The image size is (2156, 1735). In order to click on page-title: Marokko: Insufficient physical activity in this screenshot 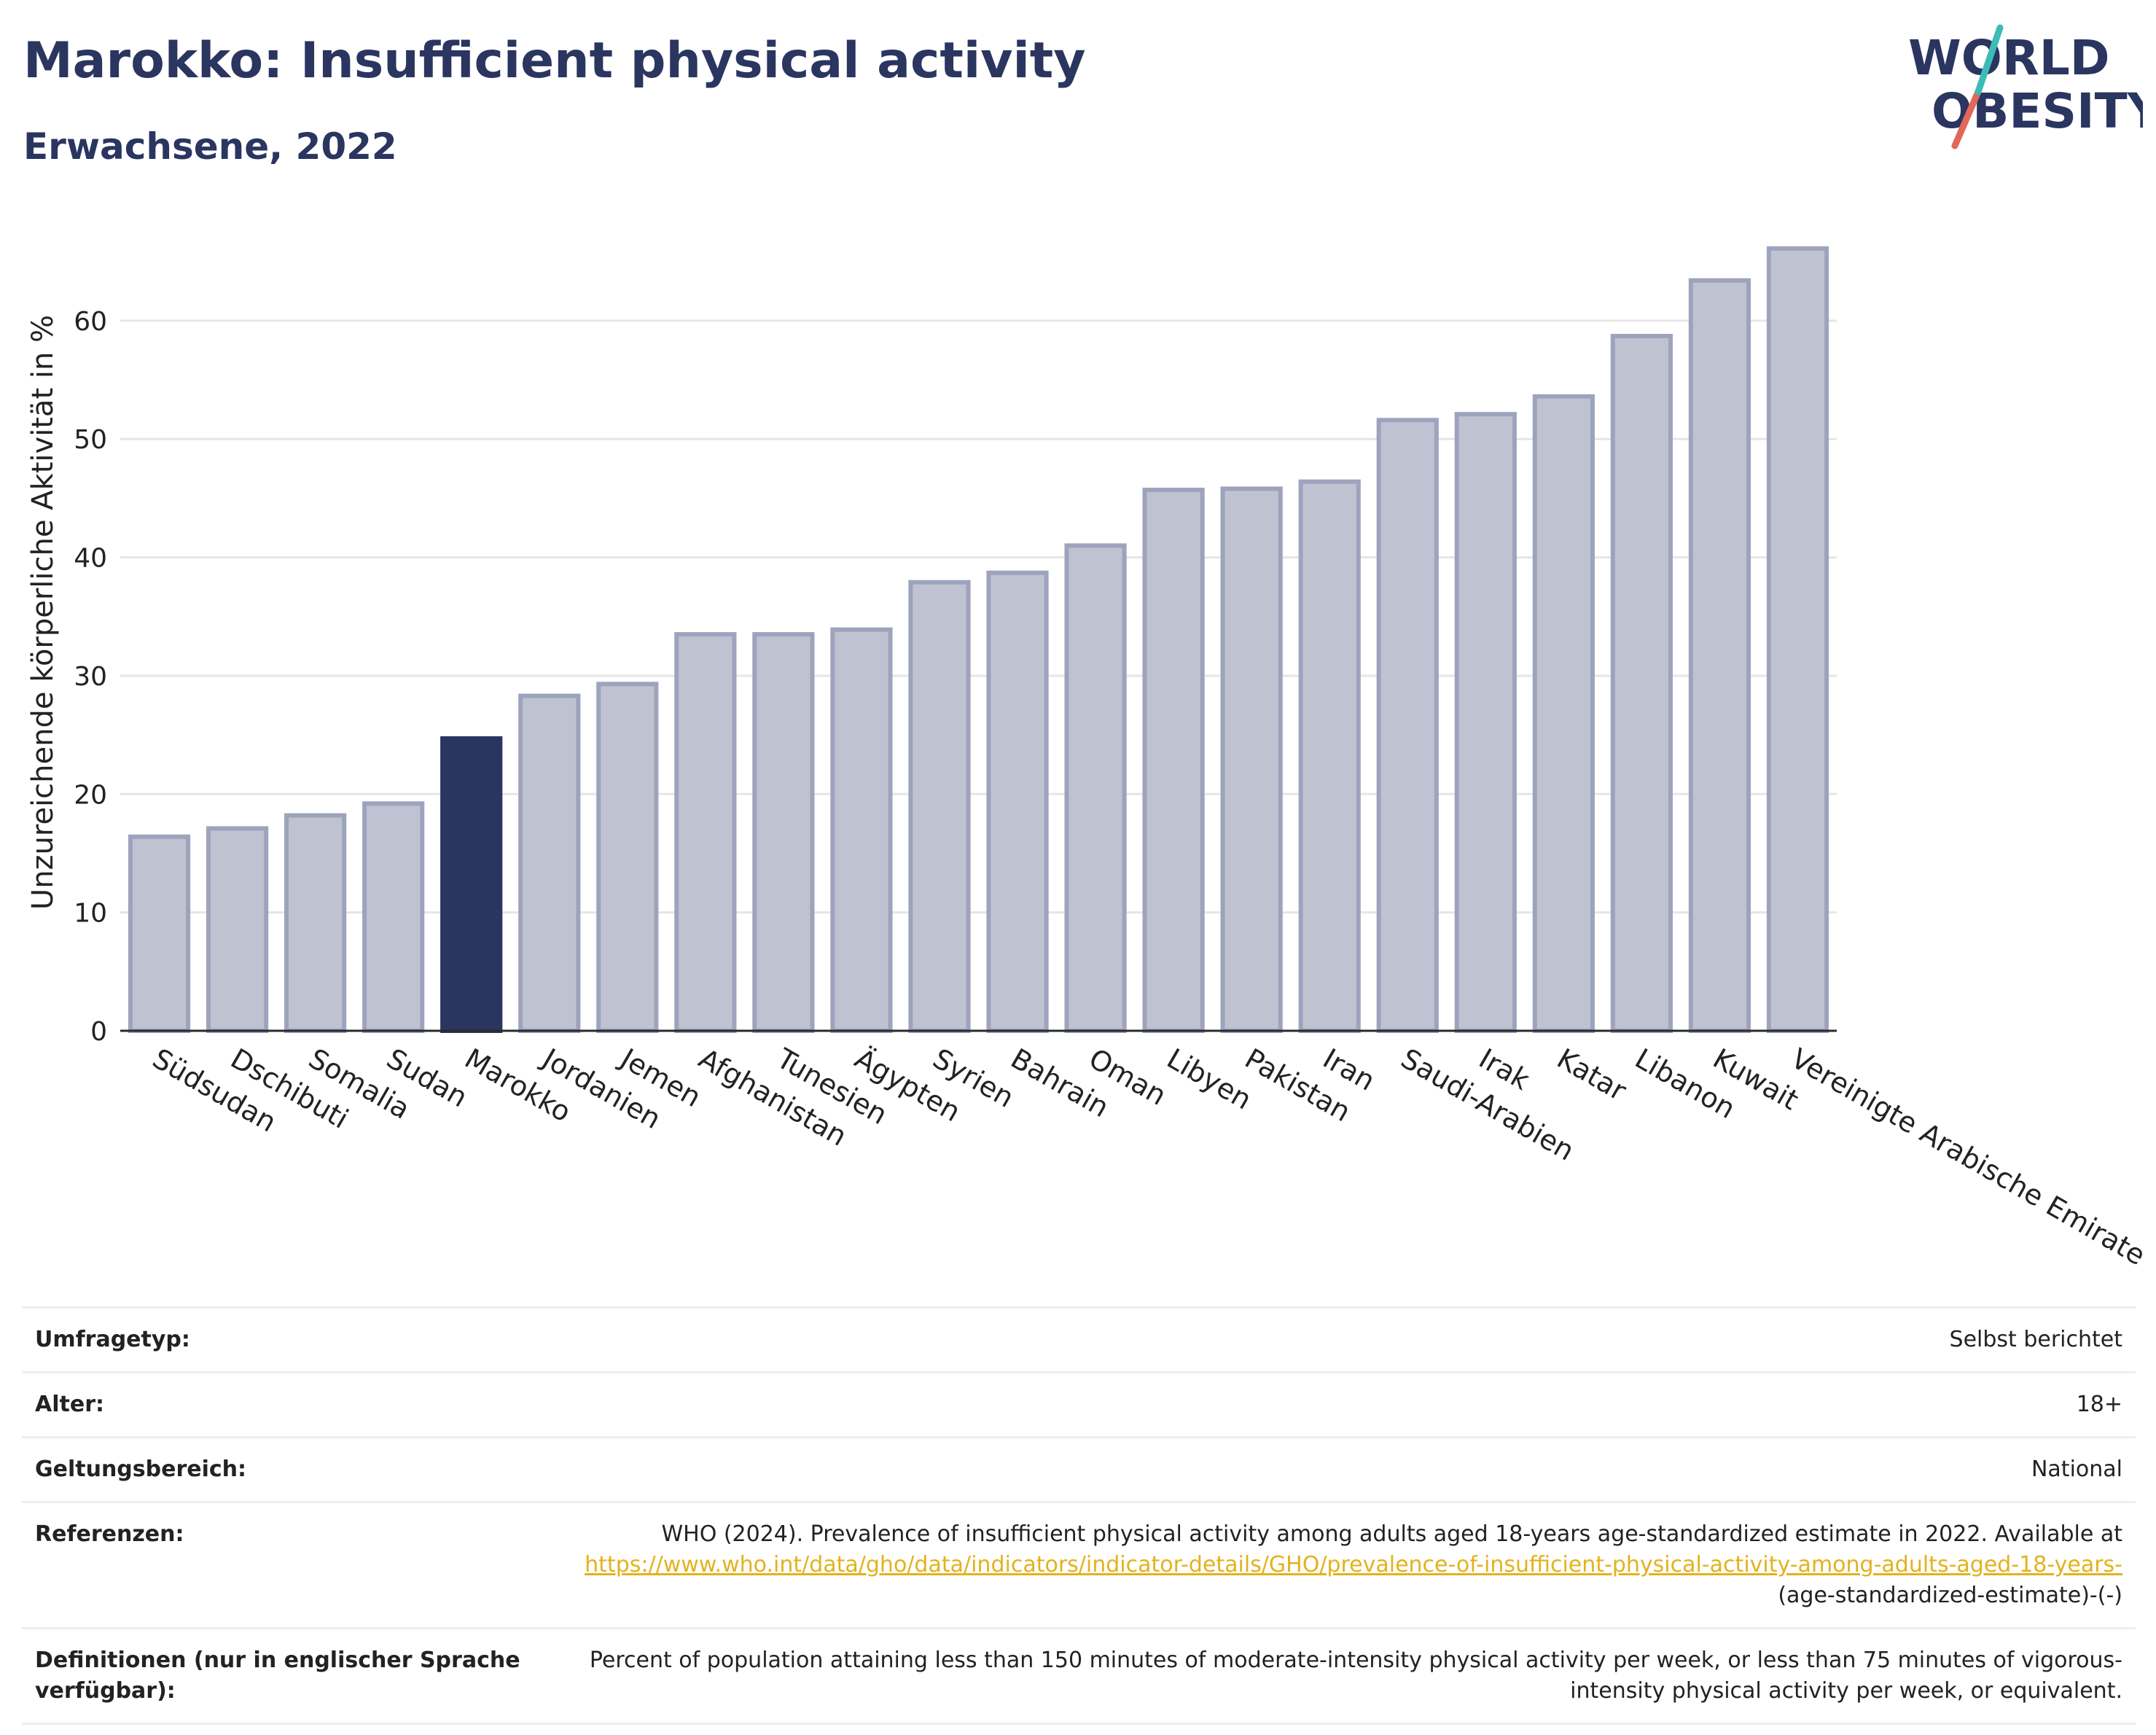, I will do `click(554, 61)`.